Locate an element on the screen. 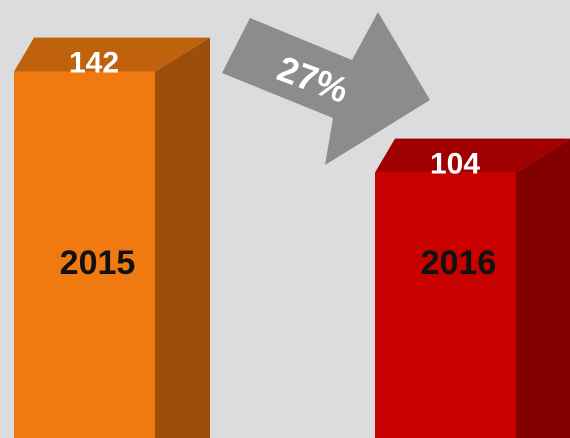  value-label: 142 is located at coordinates (94, 62).